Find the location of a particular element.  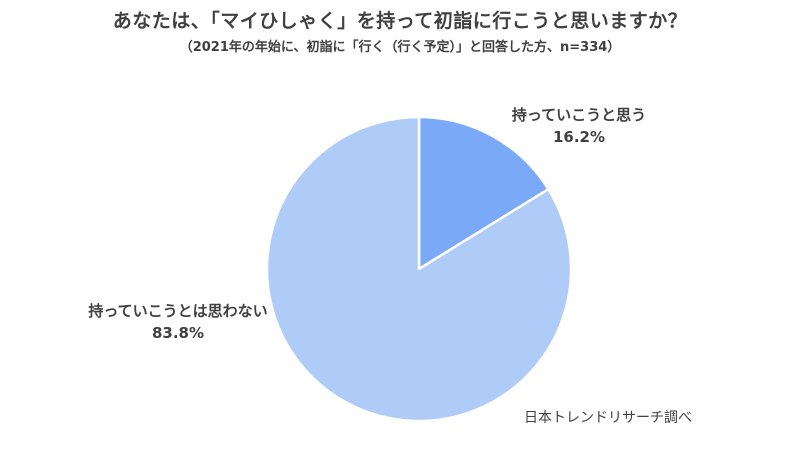

slice-value-label: 83.8% is located at coordinates (178, 333).